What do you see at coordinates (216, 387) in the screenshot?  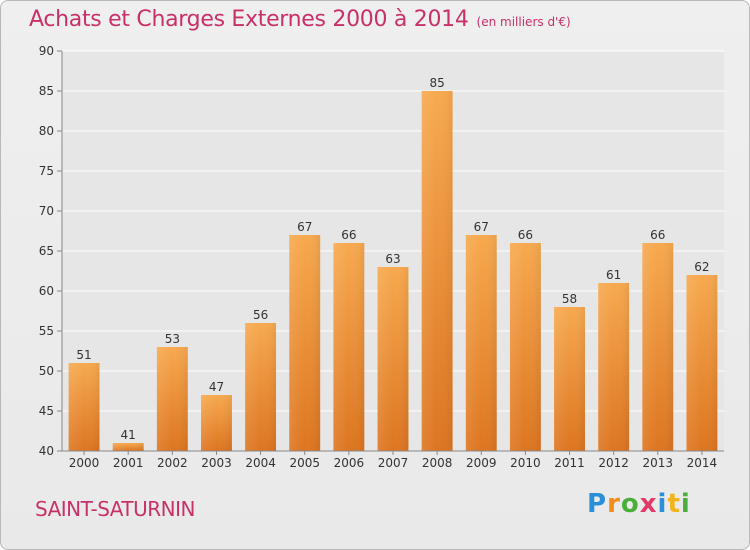 I see `data-label-2003: 47` at bounding box center [216, 387].